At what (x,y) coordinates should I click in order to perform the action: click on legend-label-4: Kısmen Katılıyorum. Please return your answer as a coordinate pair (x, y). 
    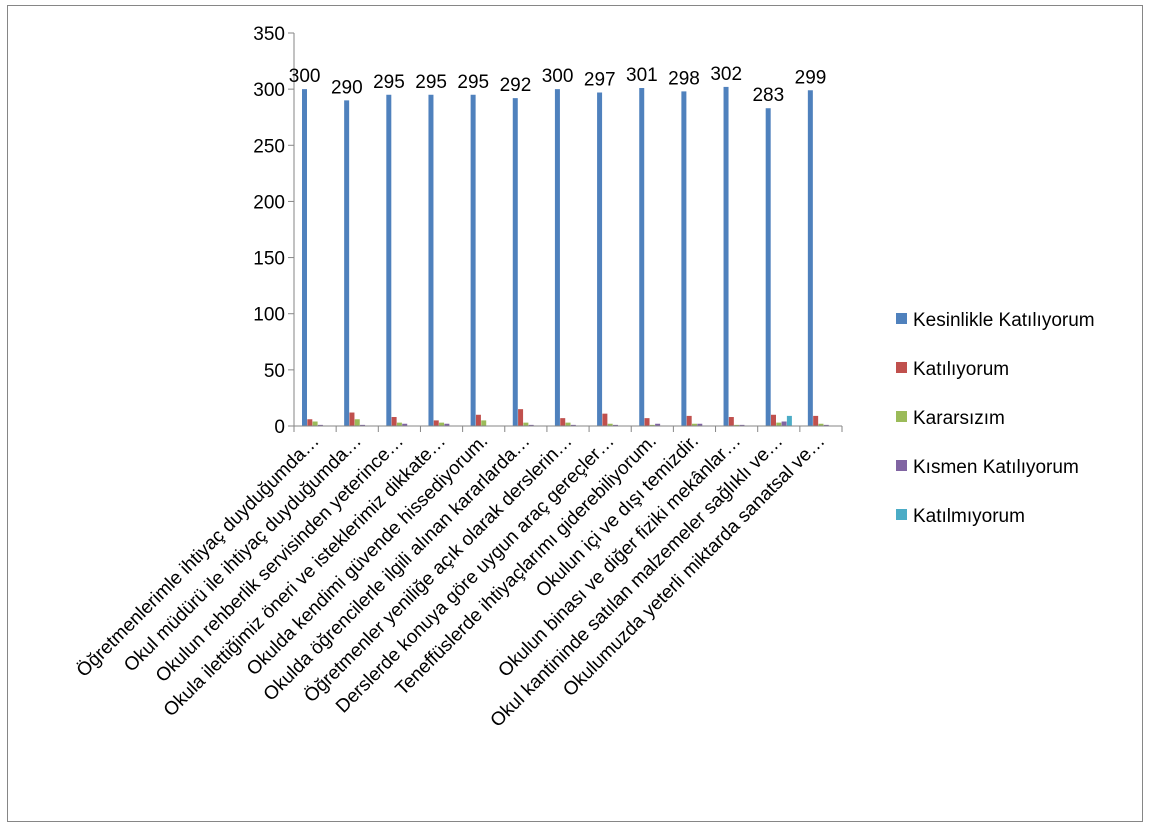
    Looking at the image, I should click on (996, 467).